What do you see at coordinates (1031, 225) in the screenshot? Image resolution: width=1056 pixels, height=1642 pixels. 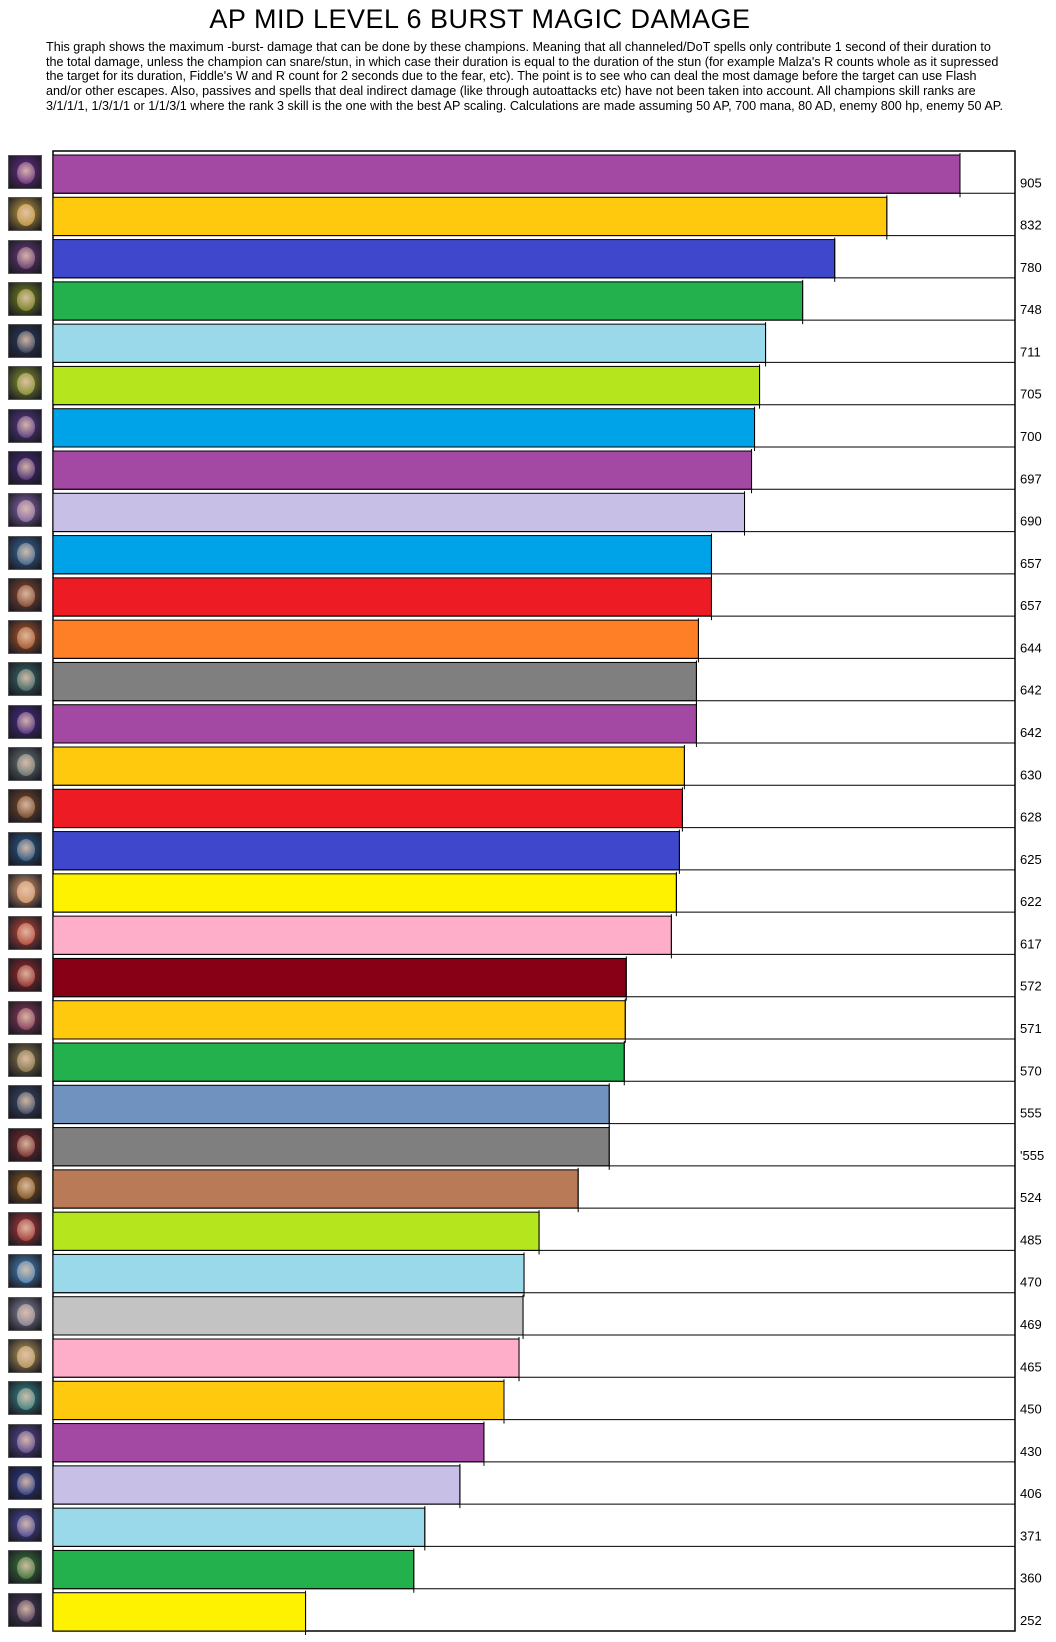 I see `value-label: 832` at bounding box center [1031, 225].